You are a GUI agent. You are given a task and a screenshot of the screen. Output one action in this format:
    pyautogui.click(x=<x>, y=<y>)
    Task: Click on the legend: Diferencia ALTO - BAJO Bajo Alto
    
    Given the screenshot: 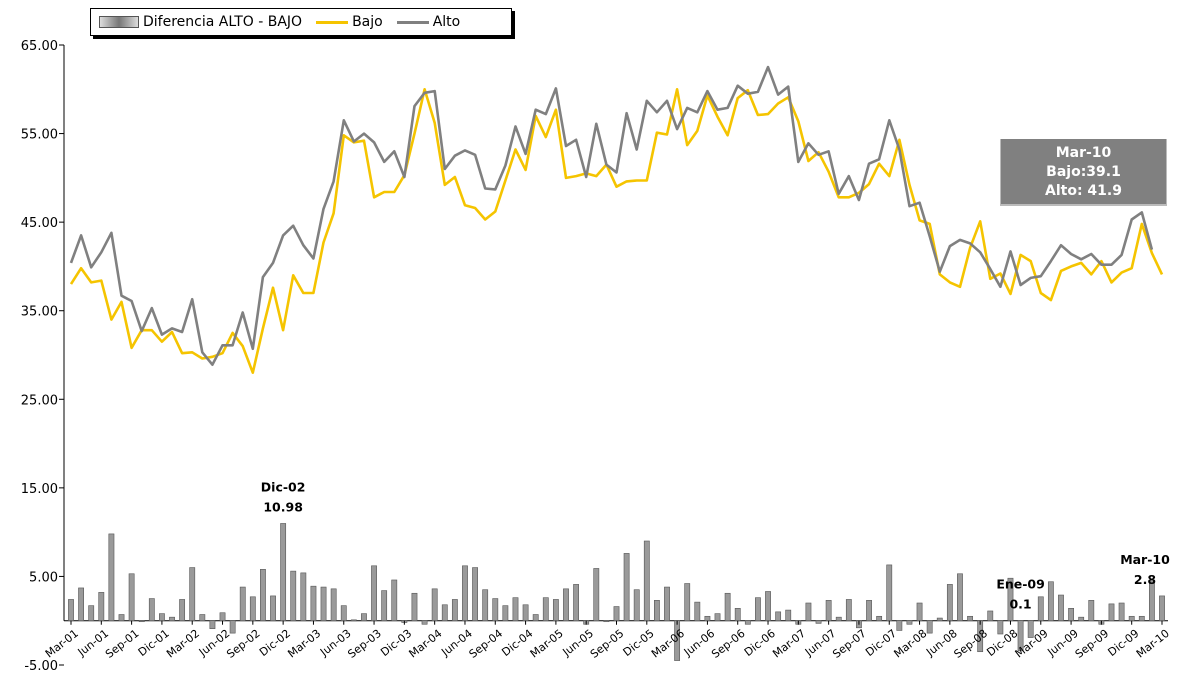 What is the action you would take?
    pyautogui.click(x=301, y=22)
    